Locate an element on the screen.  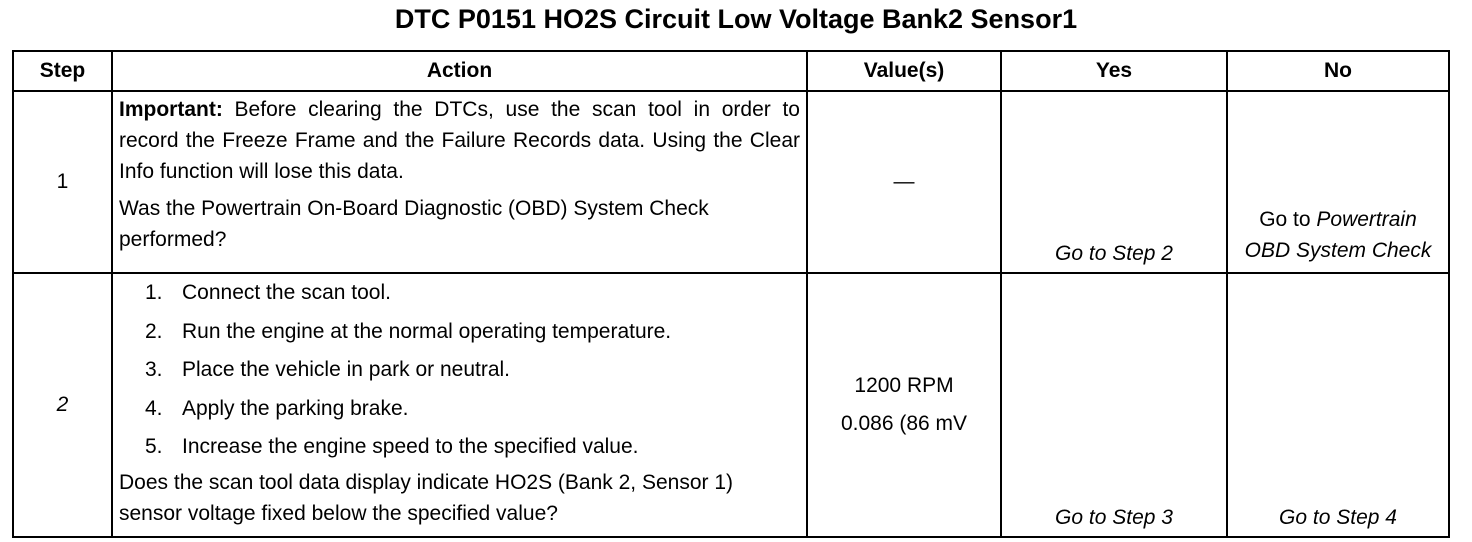
value: 0.086 (86 mV is located at coordinates (904, 423).